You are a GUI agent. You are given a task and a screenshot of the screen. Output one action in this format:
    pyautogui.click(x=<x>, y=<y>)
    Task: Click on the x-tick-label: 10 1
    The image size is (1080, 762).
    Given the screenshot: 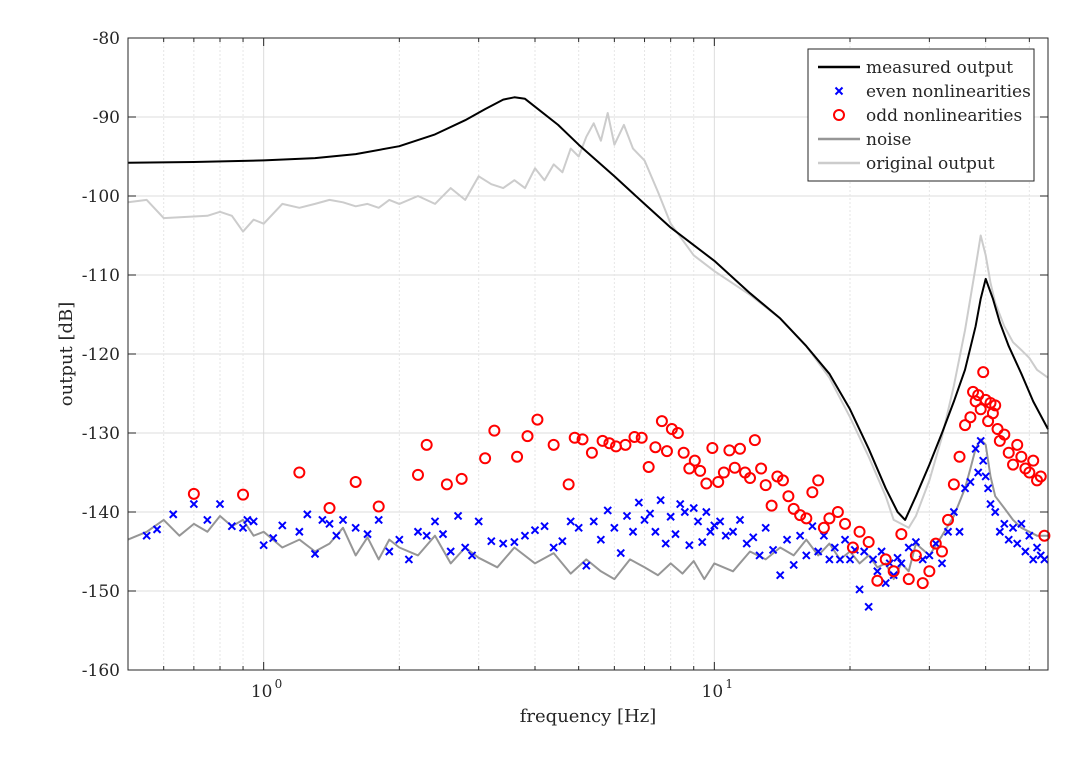 What is the action you would take?
    pyautogui.click(x=717, y=689)
    